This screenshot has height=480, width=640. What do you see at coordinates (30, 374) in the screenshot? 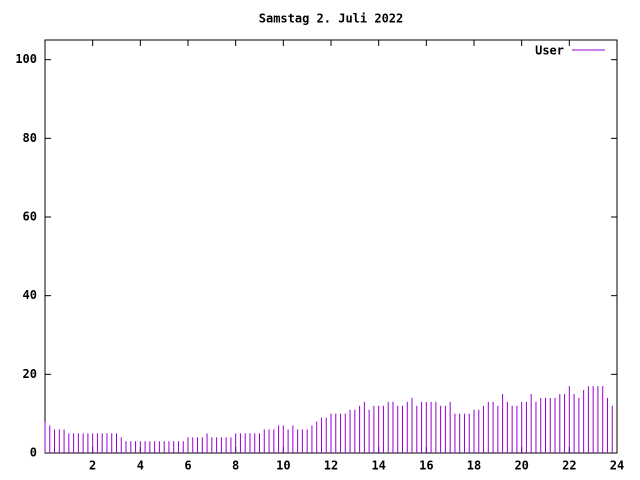
I see `y-tick-label: 20` at bounding box center [30, 374].